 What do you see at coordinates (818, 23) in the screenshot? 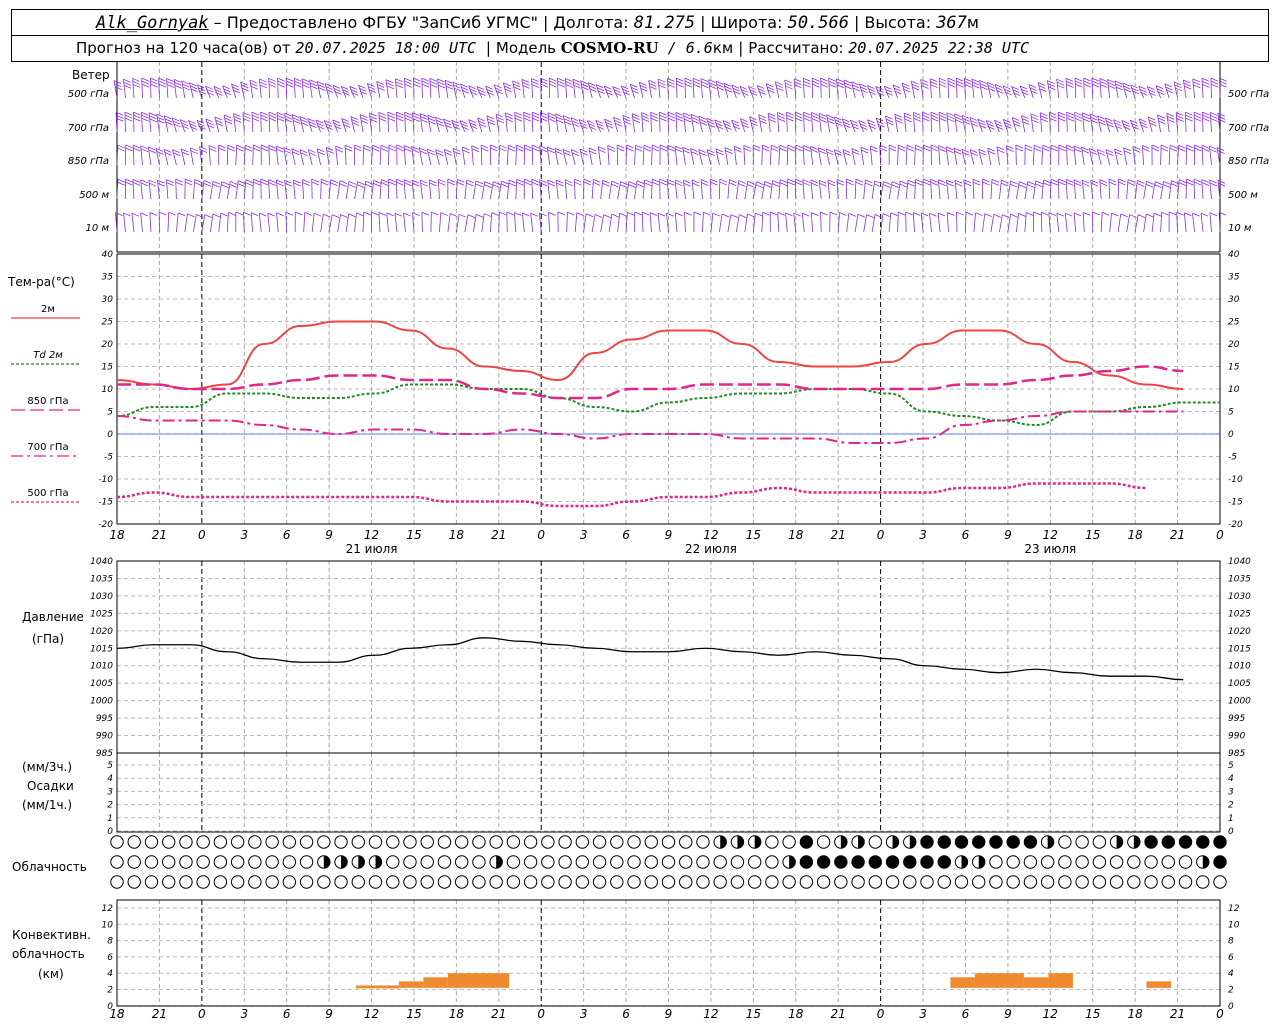
I see `latitude-value: 50.566` at bounding box center [818, 23].